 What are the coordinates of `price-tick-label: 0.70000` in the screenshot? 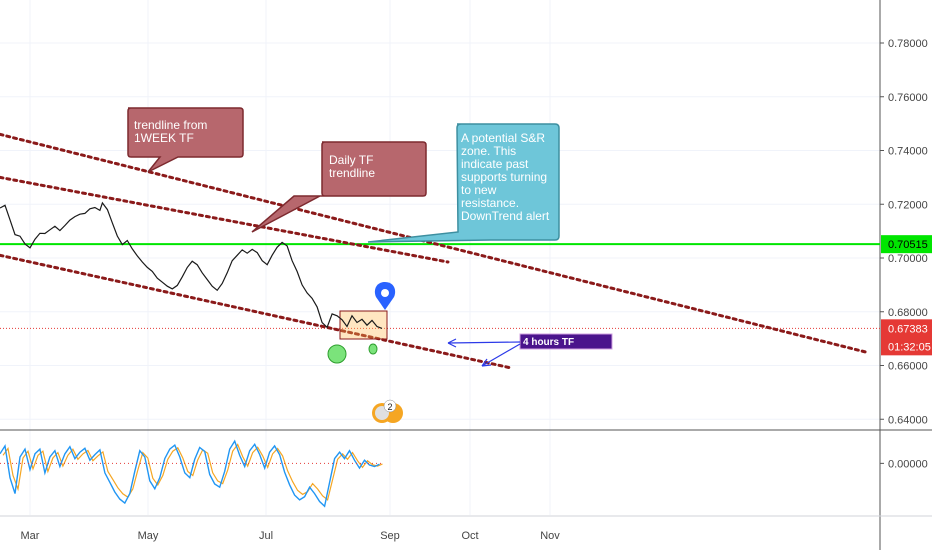 It's located at (908, 259).